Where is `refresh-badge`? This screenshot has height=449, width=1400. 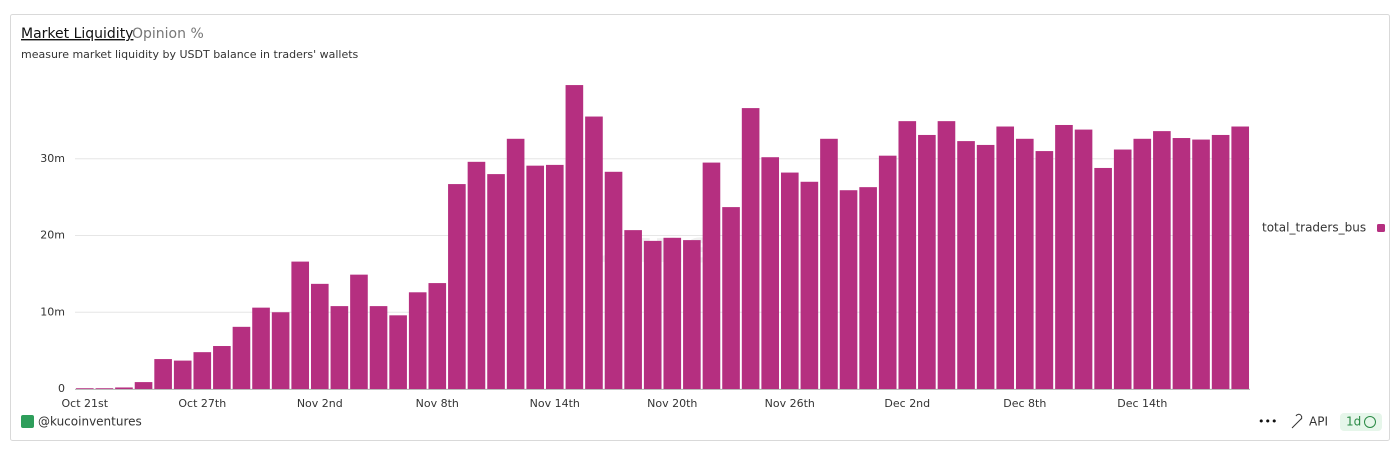 refresh-badge is located at coordinates (1361, 422).